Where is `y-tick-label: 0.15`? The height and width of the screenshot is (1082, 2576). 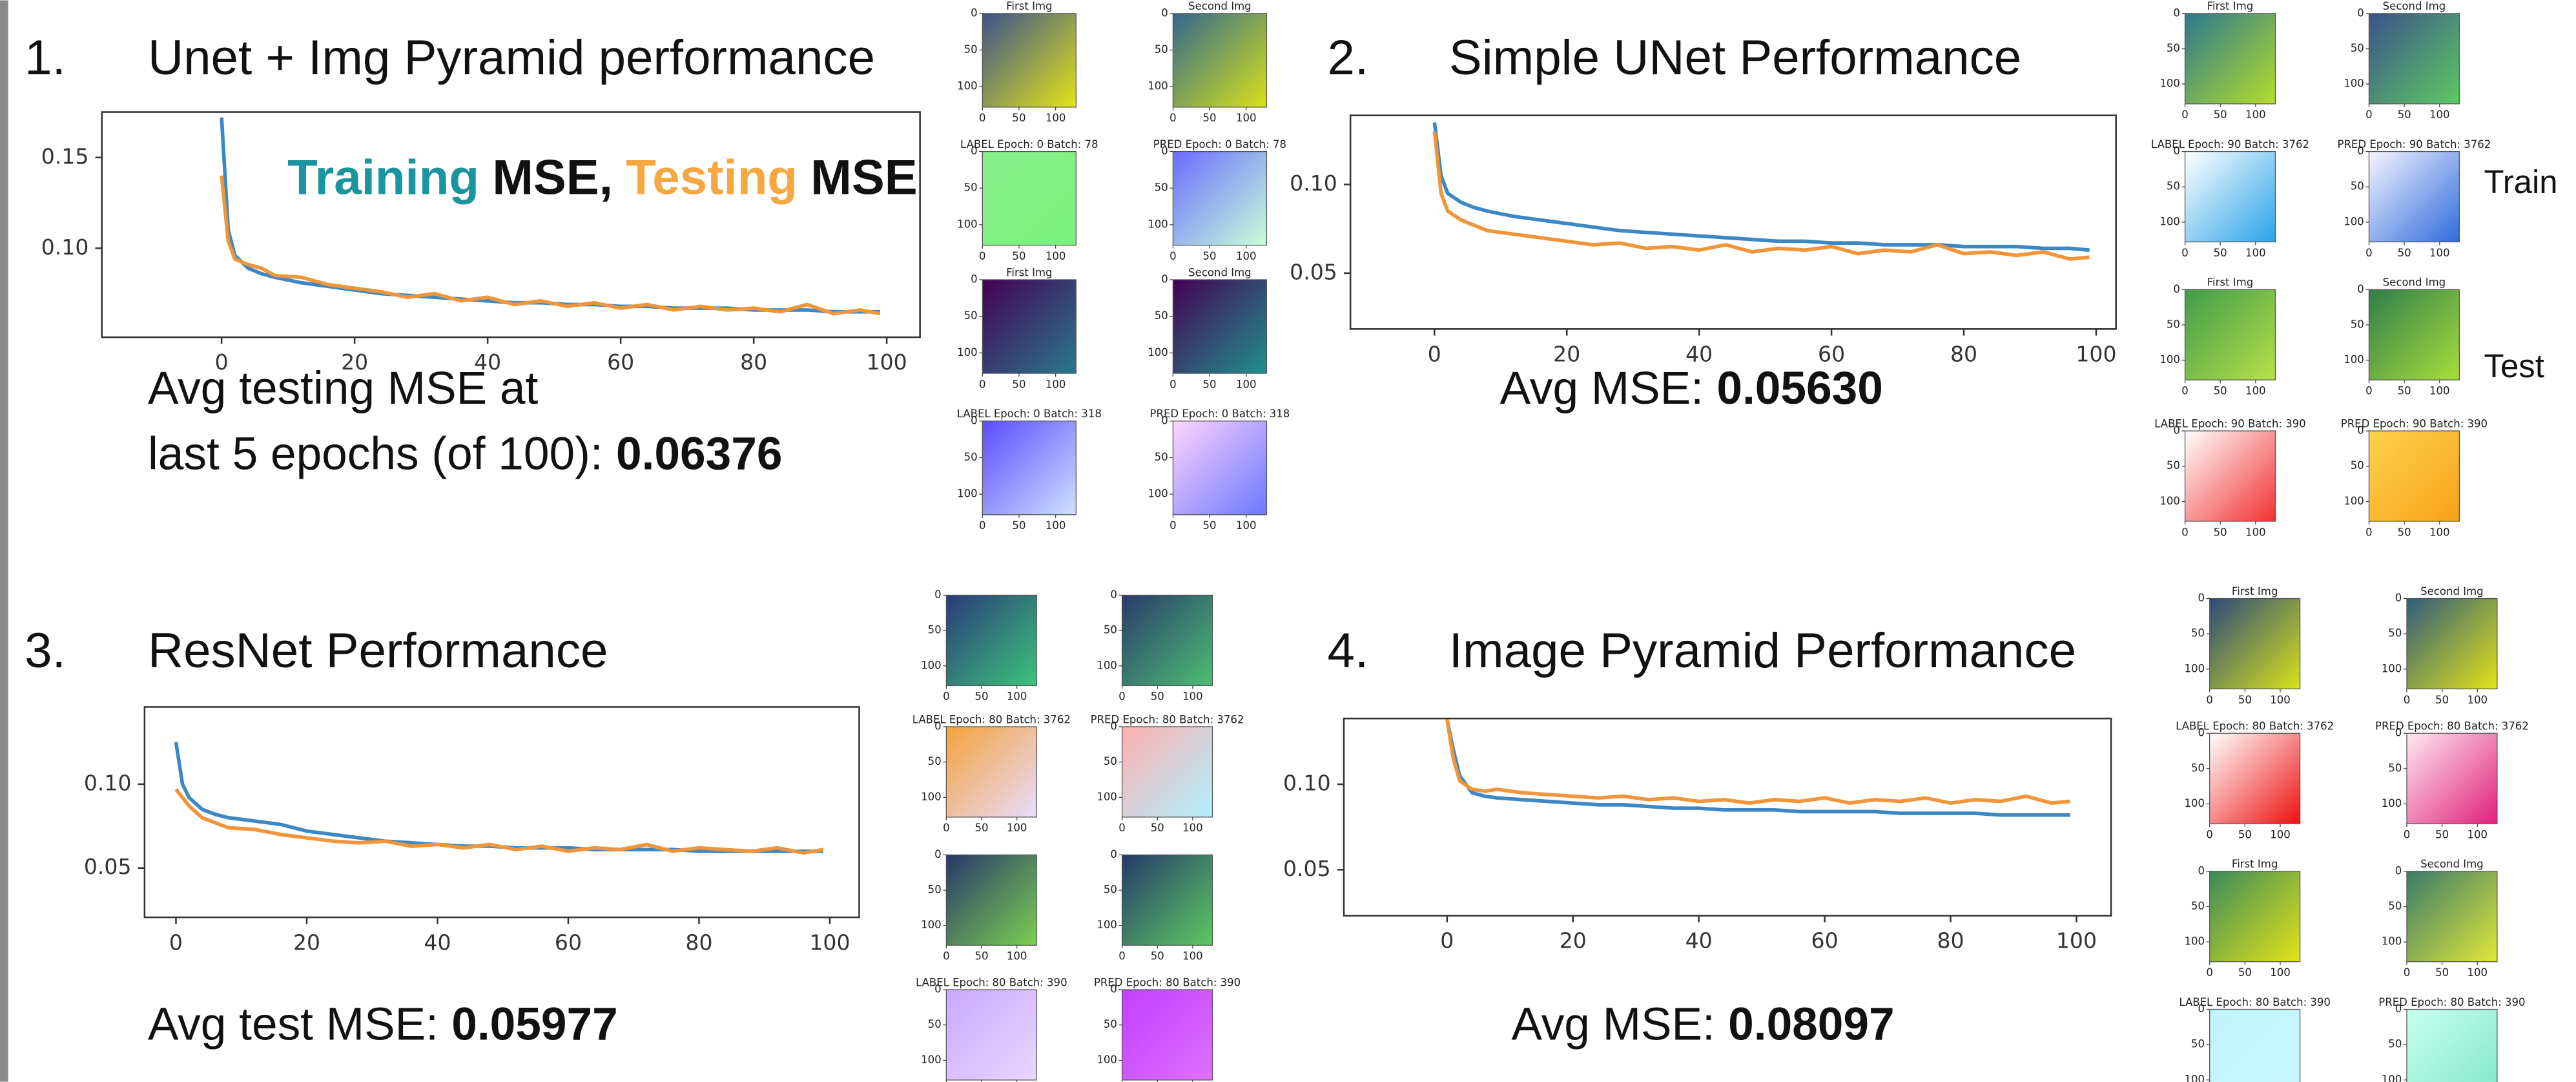 y-tick-label: 0.15 is located at coordinates (65, 156).